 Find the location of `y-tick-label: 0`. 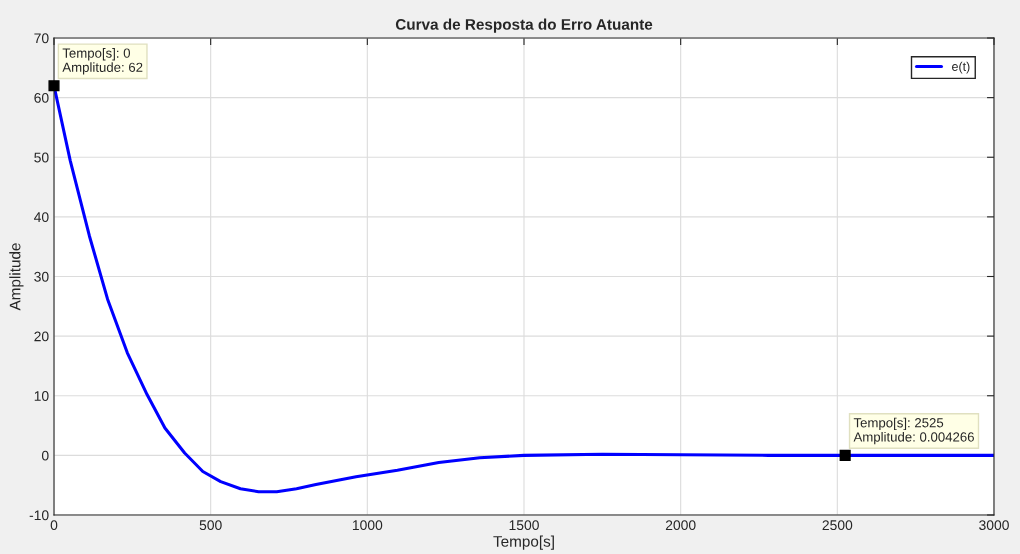

y-tick-label: 0 is located at coordinates (45, 455).